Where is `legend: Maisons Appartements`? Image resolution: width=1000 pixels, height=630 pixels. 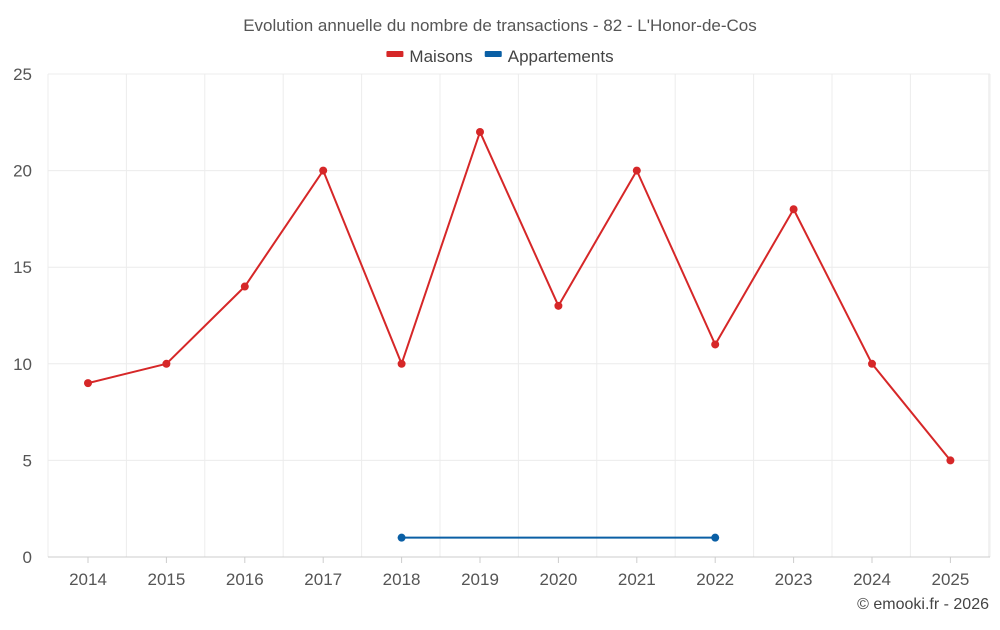 legend: Maisons Appartements is located at coordinates (500, 56).